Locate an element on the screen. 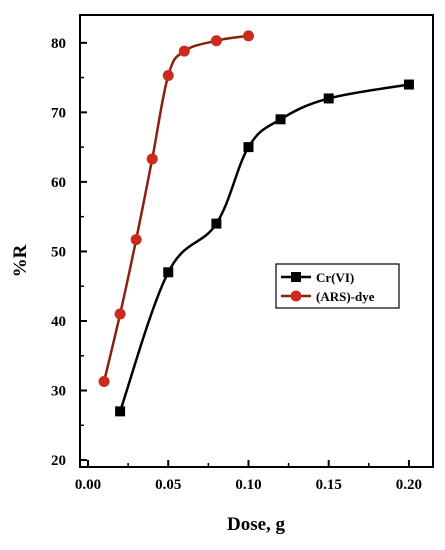  y-tick-label: 20 is located at coordinates (58, 461).